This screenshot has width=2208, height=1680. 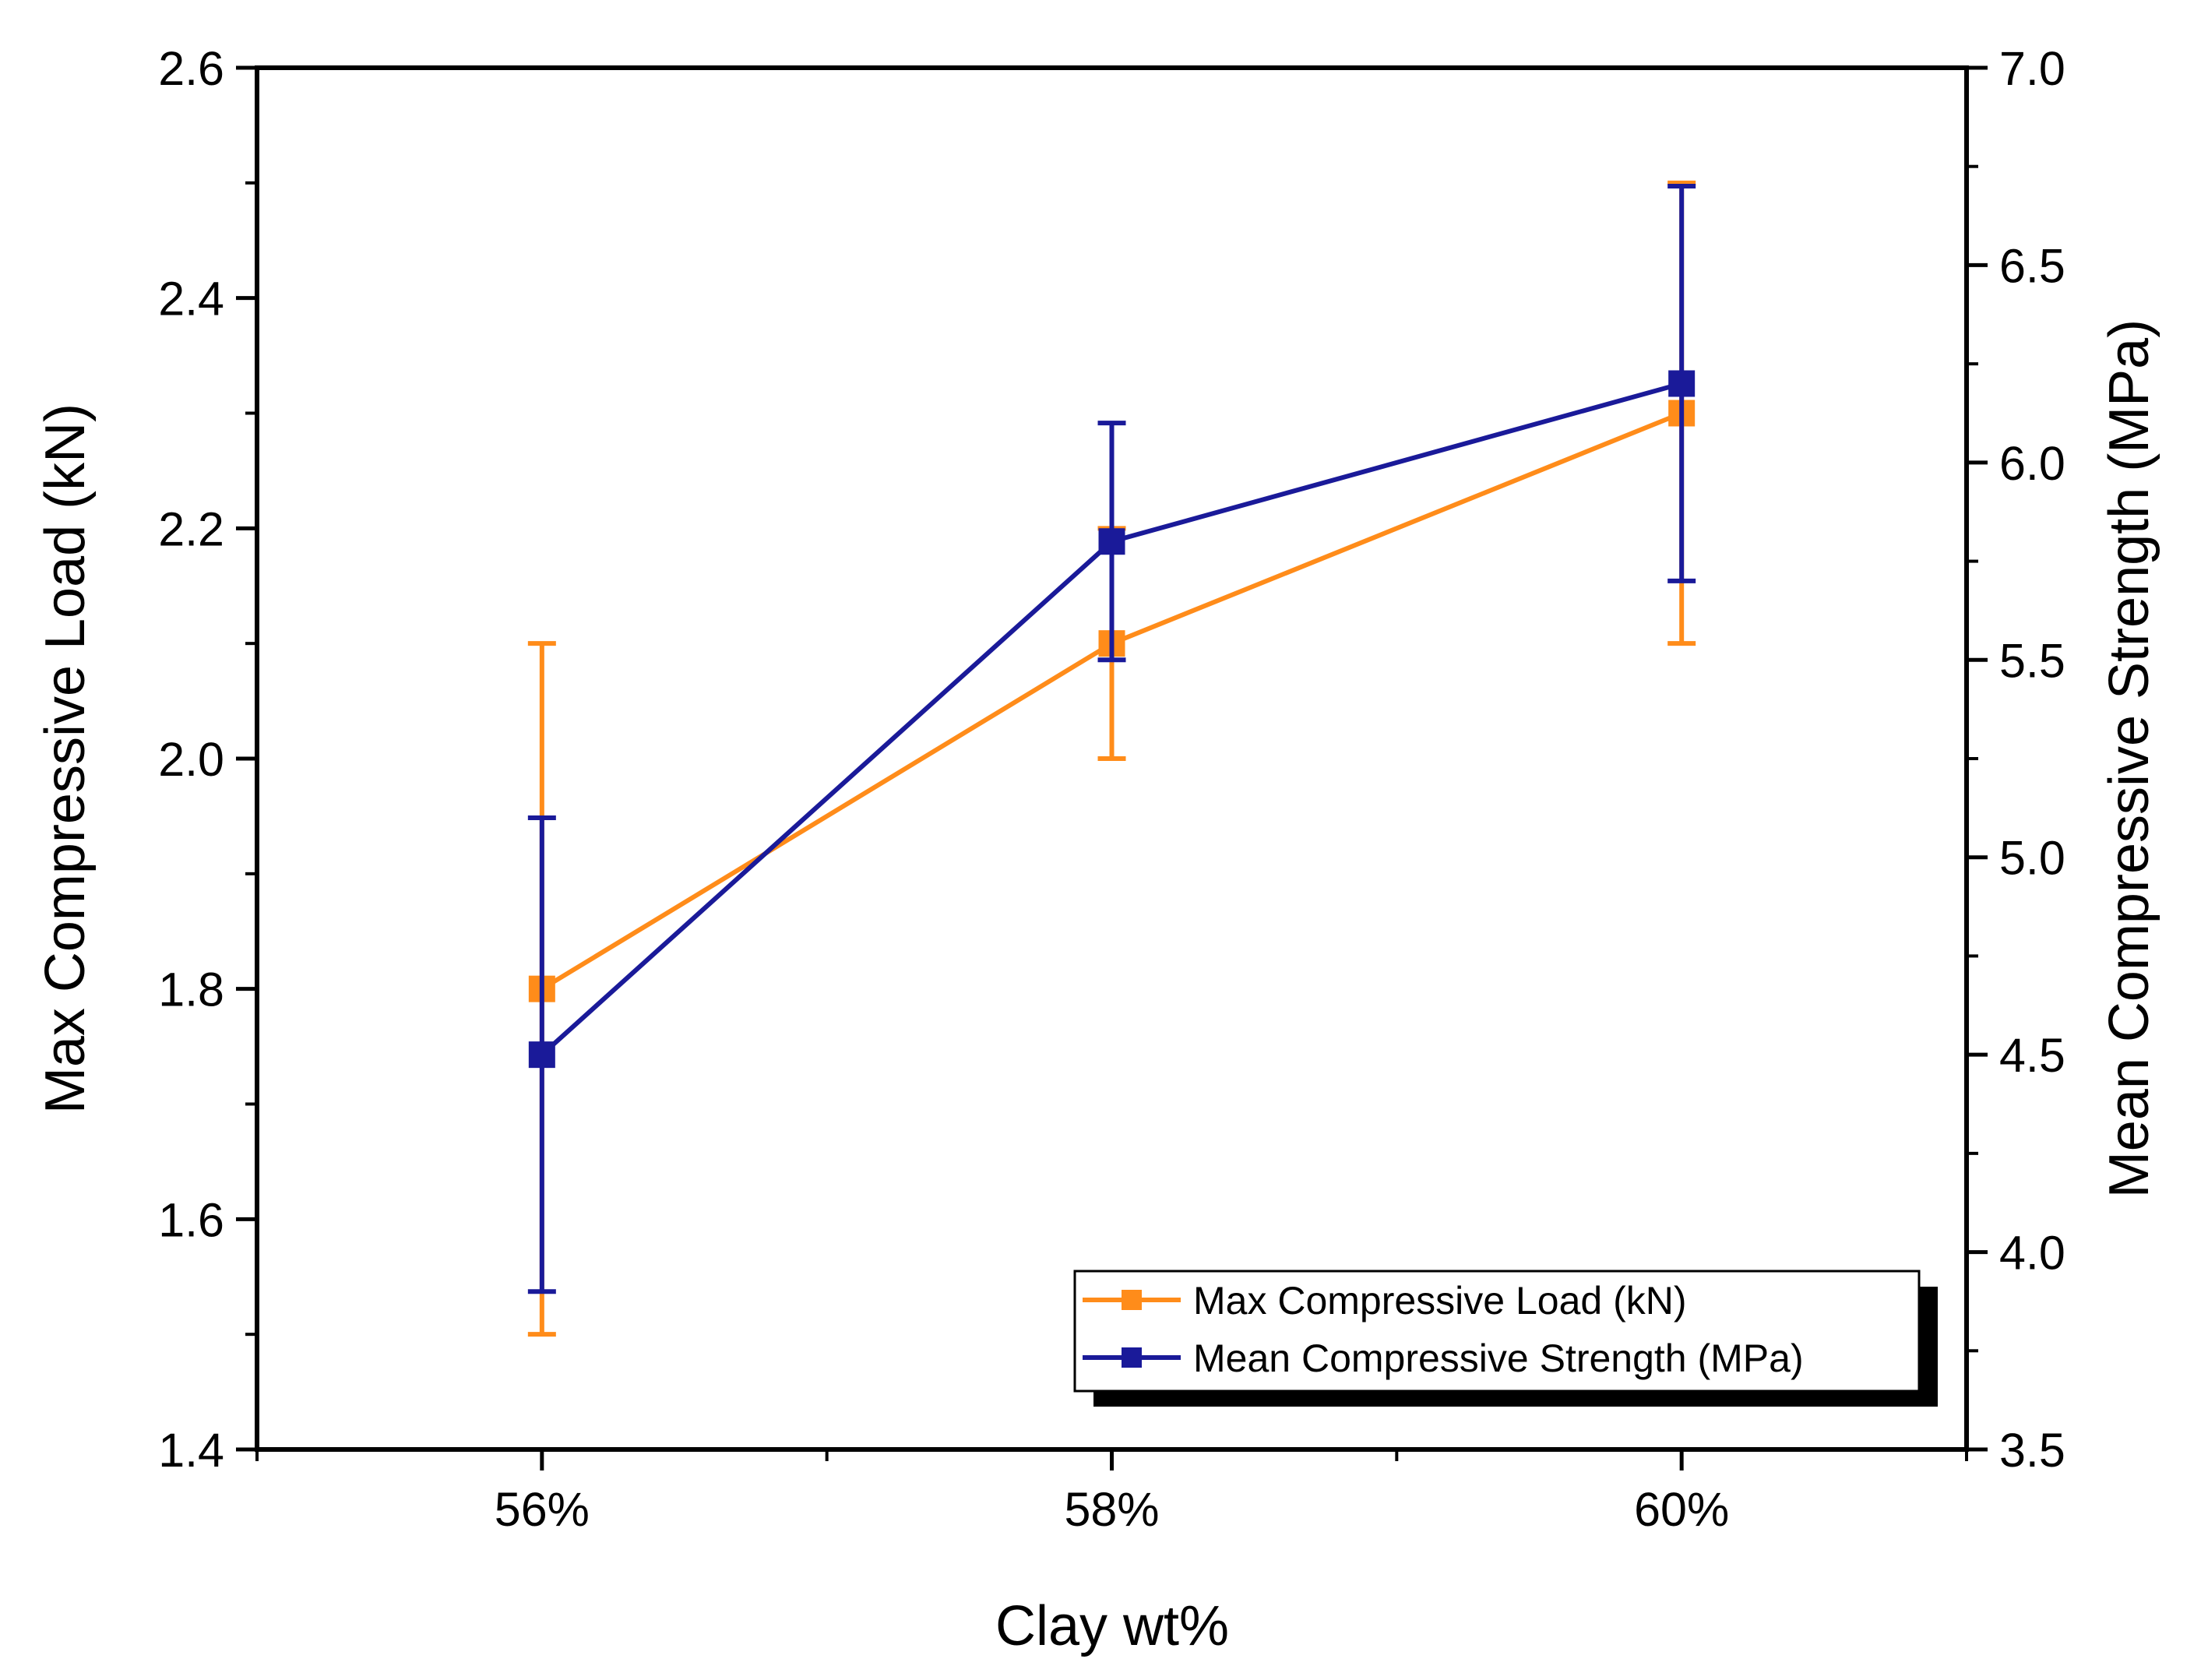 What do you see at coordinates (2032, 266) in the screenshot?
I see `y2-tick-label: 6.5` at bounding box center [2032, 266].